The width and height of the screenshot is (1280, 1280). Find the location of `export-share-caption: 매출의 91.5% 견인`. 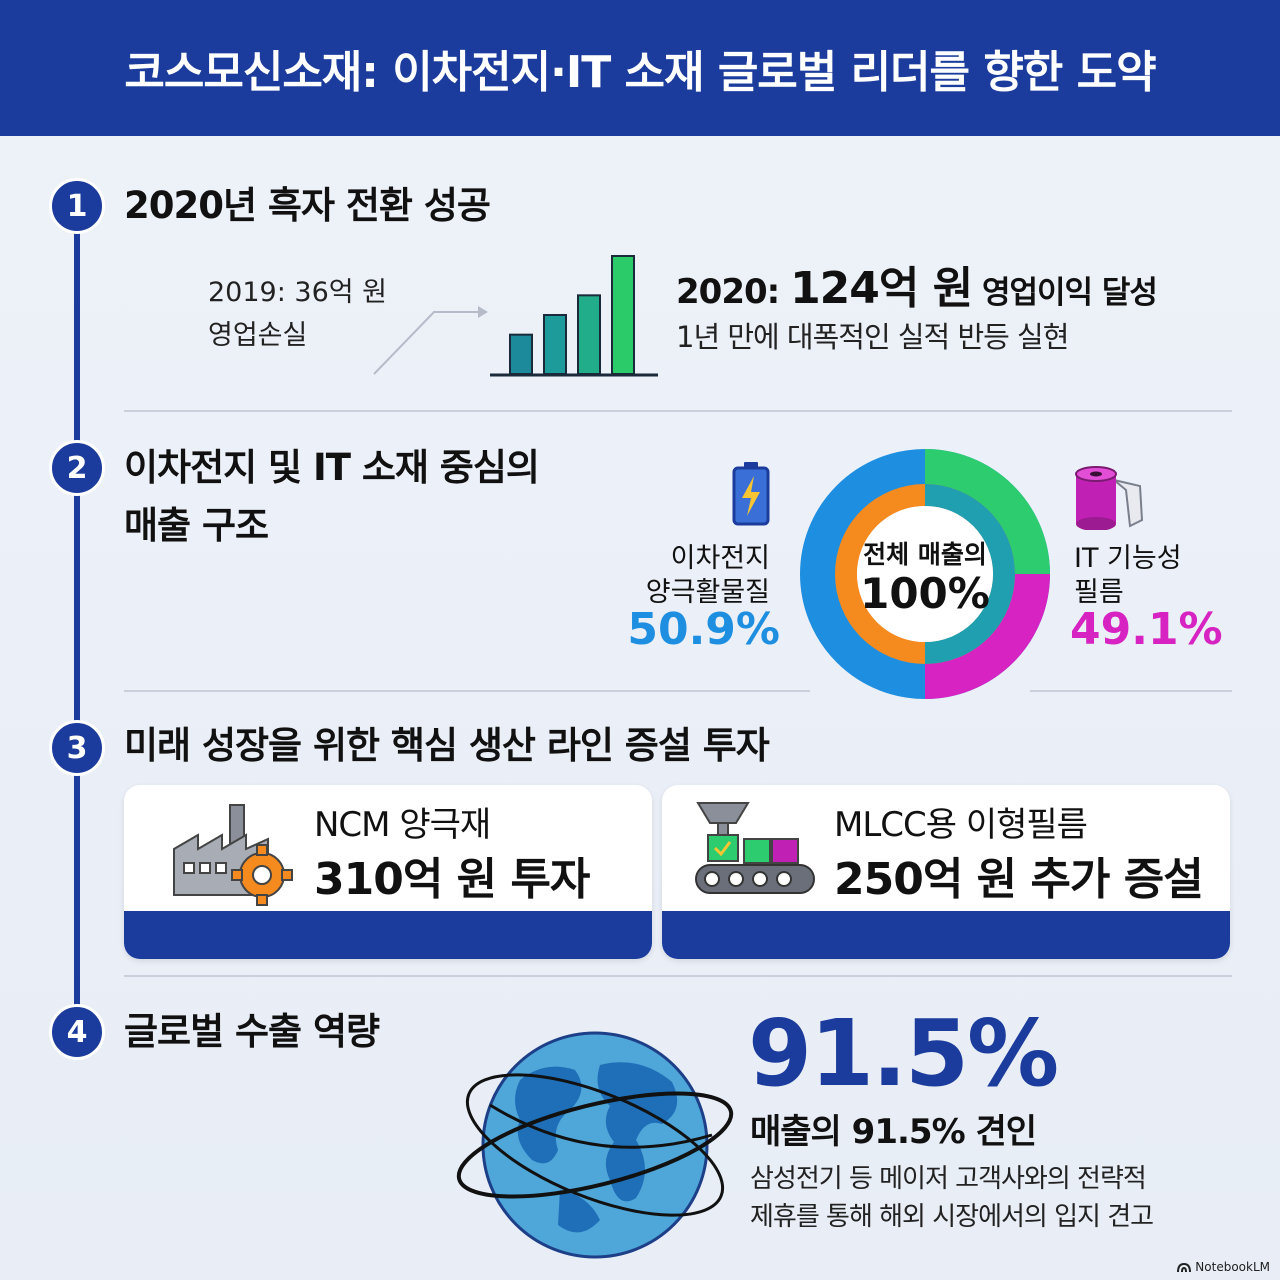

export-share-caption: 매출의 91.5% 견인 is located at coordinates (893, 1132).